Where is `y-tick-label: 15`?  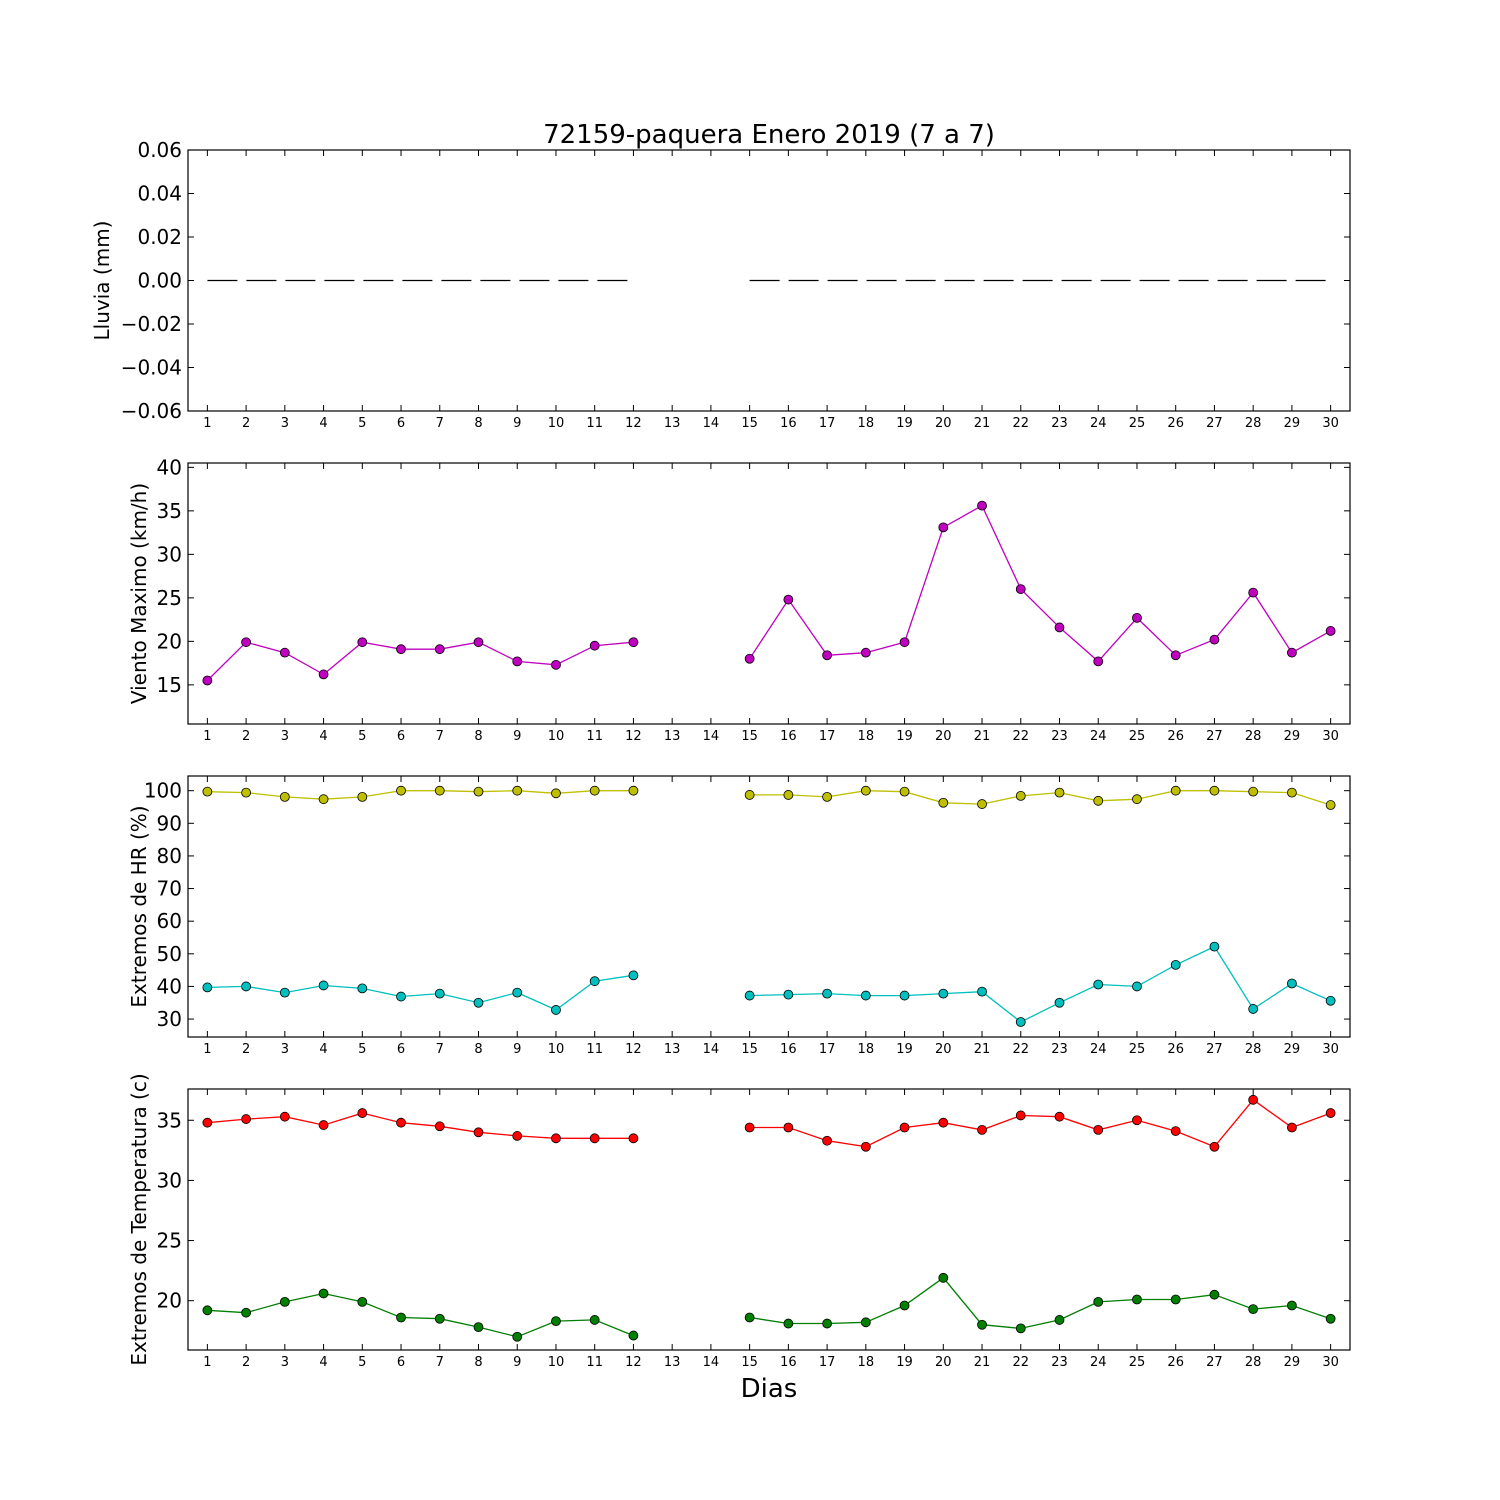
y-tick-label: 15 is located at coordinates (169, 685).